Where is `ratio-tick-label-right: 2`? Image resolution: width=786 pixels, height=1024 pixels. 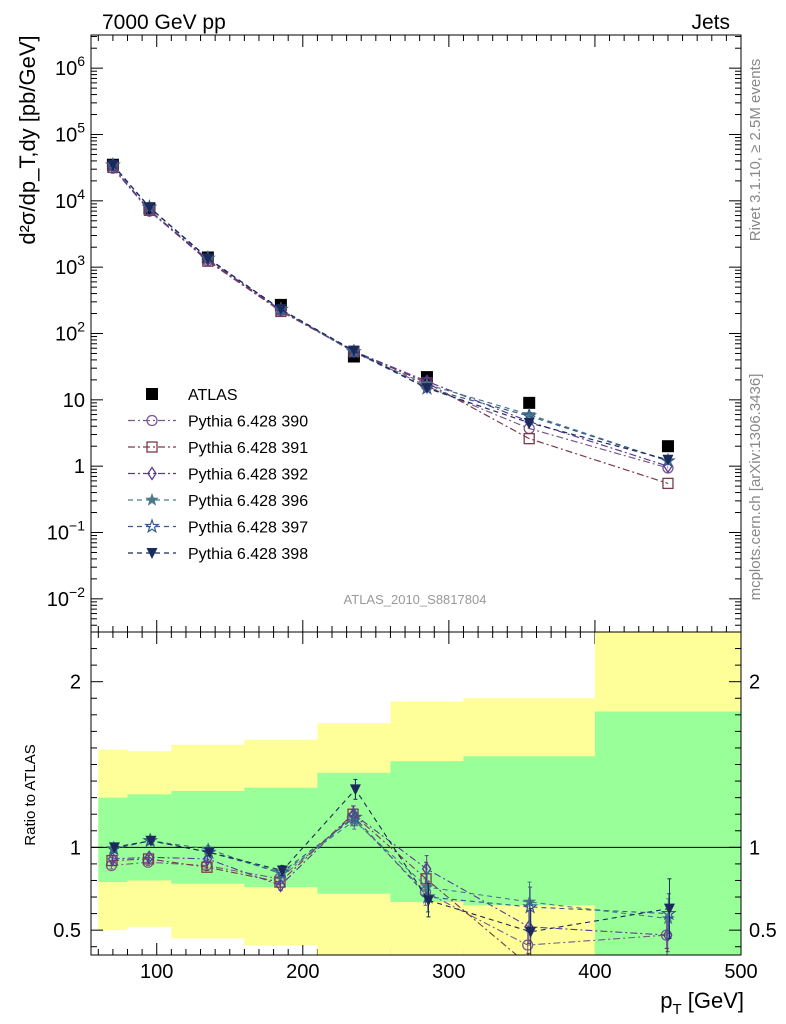 ratio-tick-label-right: 2 is located at coordinates (754, 683).